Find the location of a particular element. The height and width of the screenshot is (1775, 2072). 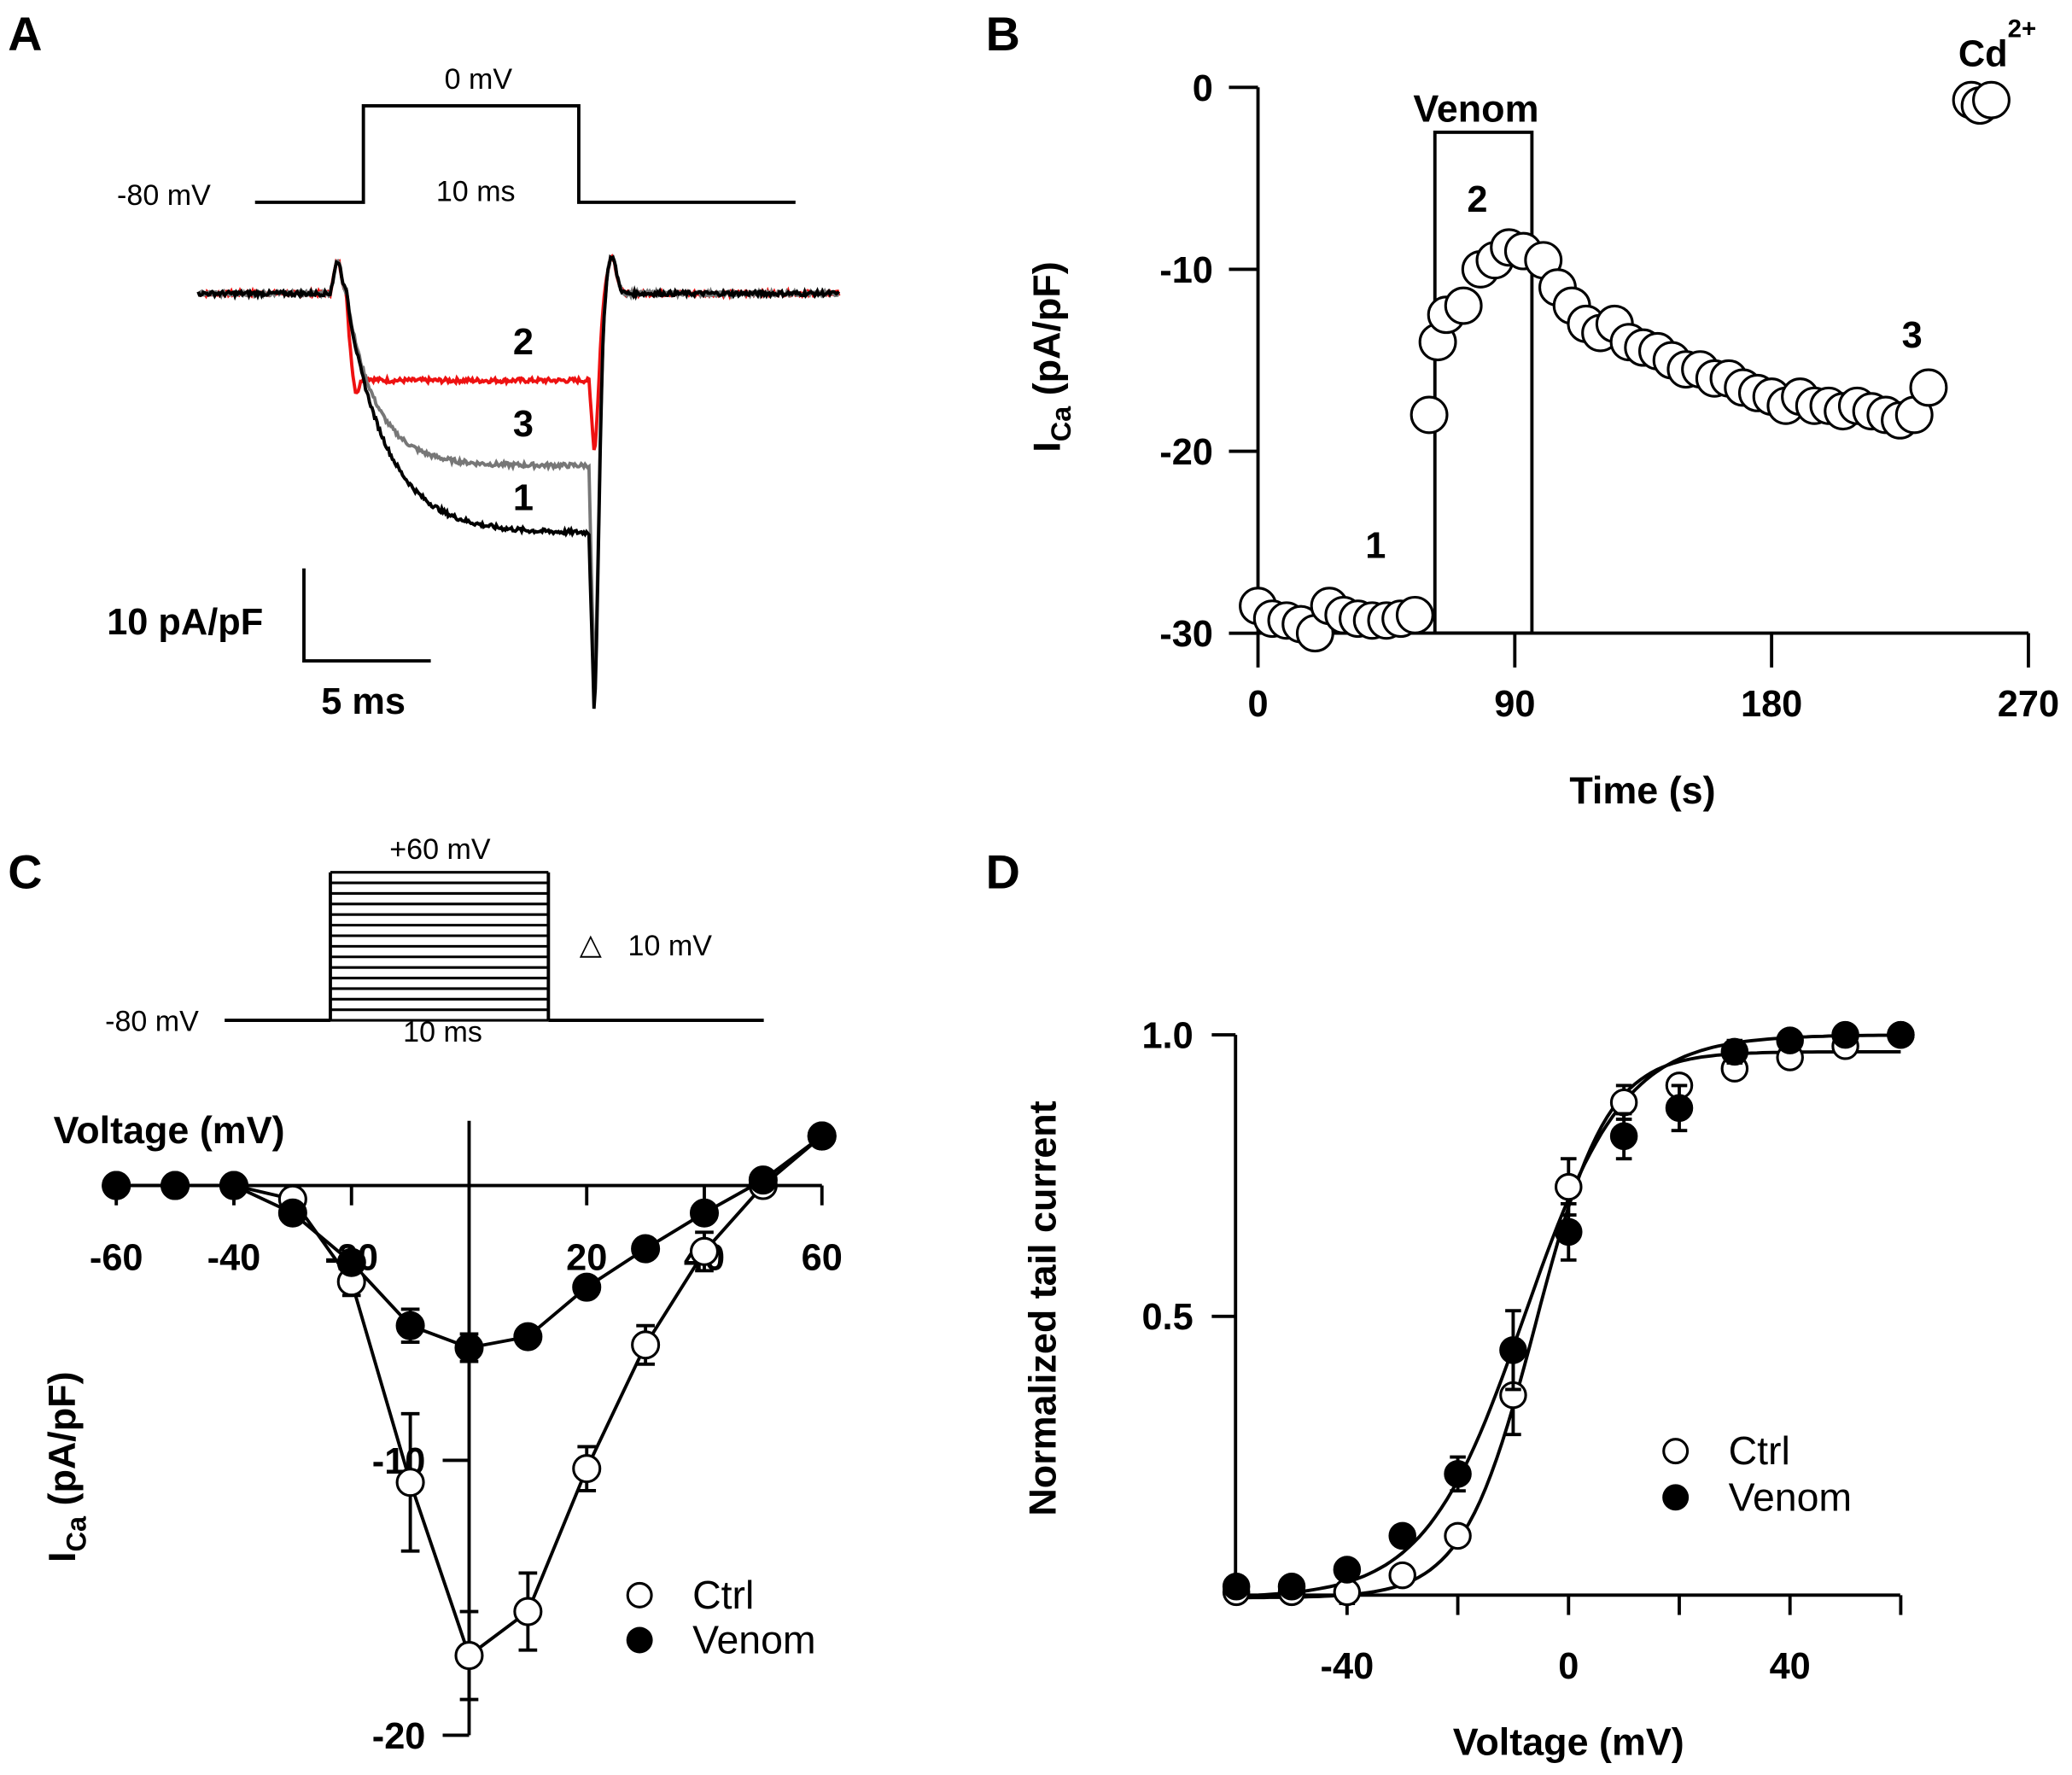

panel-letter-a: A is located at coordinates (25, 34).